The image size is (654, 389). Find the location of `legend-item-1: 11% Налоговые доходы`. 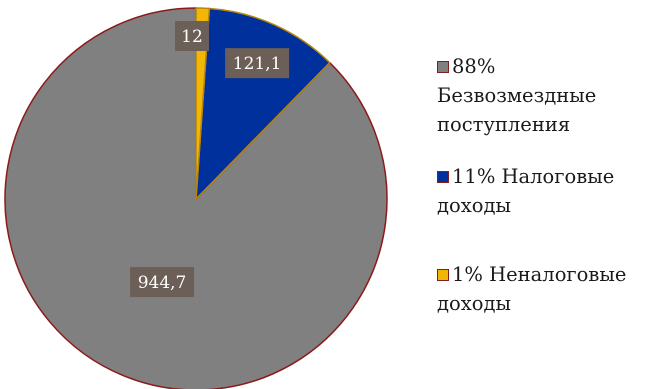

legend-item-1: 11% Налоговые доходы is located at coordinates (544, 191).